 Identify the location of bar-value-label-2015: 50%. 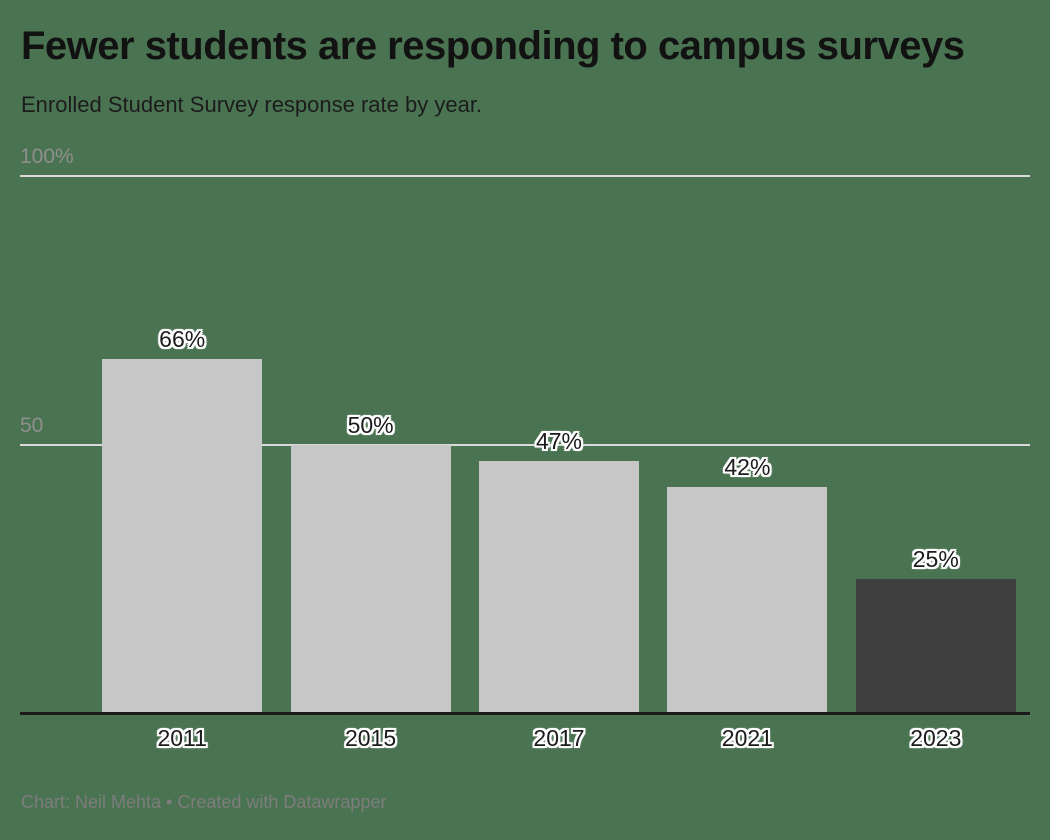
(370, 424).